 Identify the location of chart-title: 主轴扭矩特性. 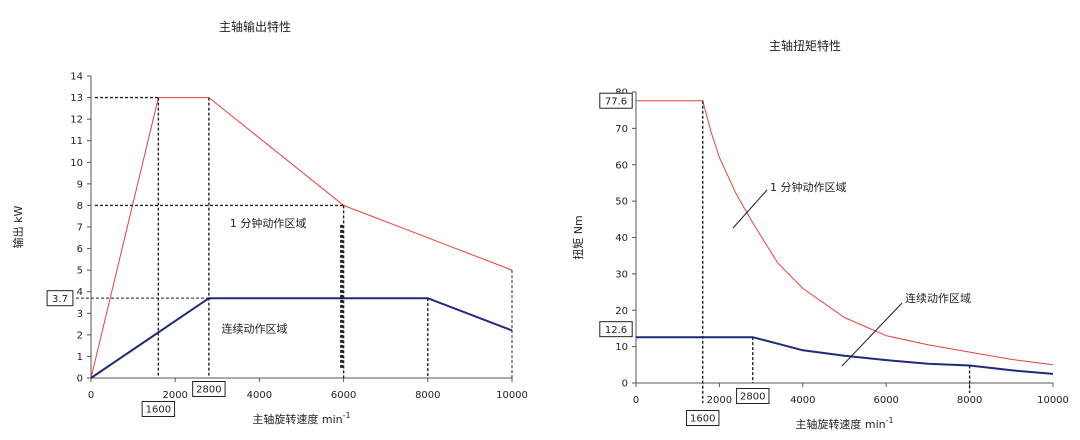
(805, 45).